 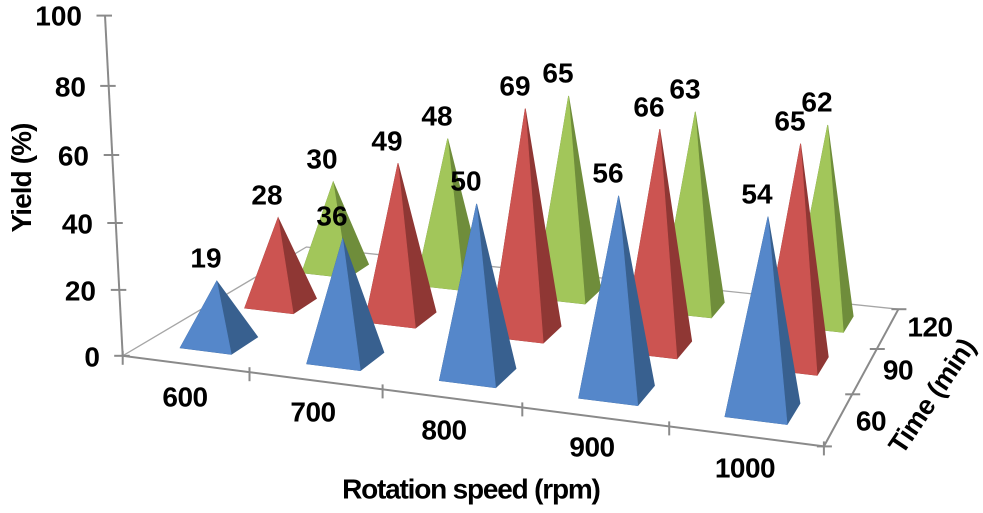 I want to click on svg-text: 36, so click(x=331, y=216).